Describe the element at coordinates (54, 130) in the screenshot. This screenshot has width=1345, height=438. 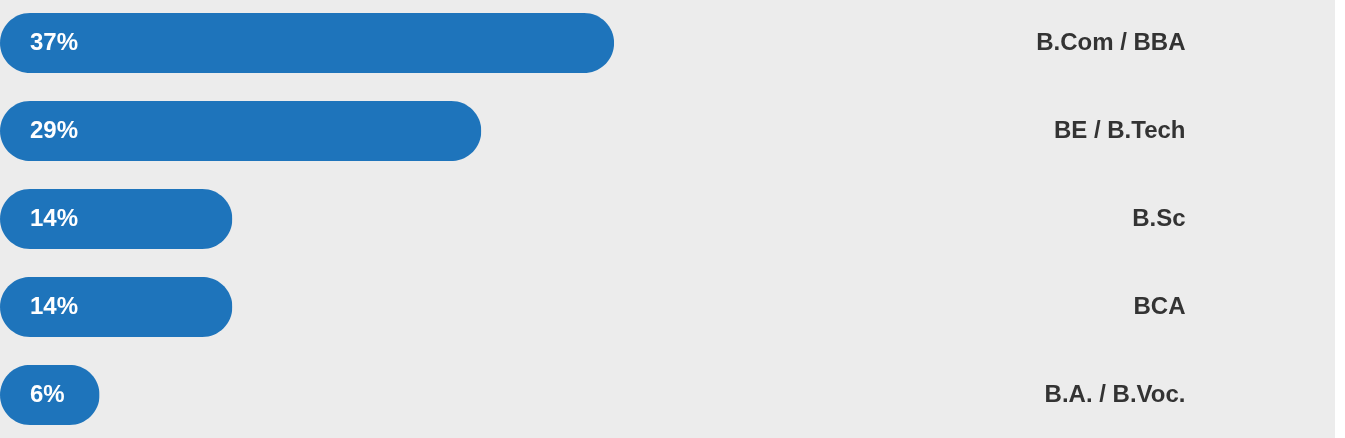
I see `data-label: 29%` at that location.